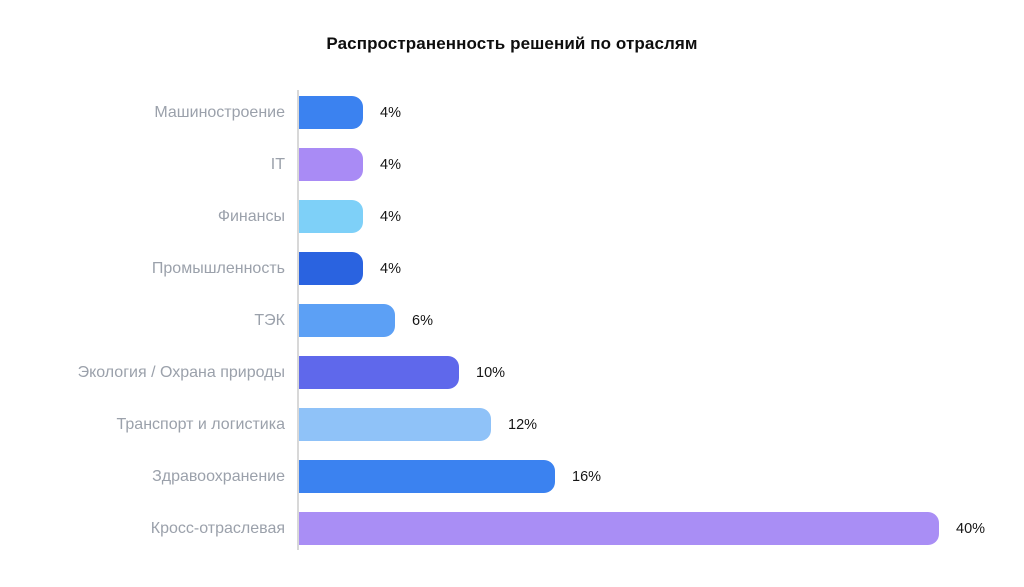 This screenshot has height=587, width=1024. What do you see at coordinates (512, 216) in the screenshot?
I see `chart-row: Финансы 4%` at bounding box center [512, 216].